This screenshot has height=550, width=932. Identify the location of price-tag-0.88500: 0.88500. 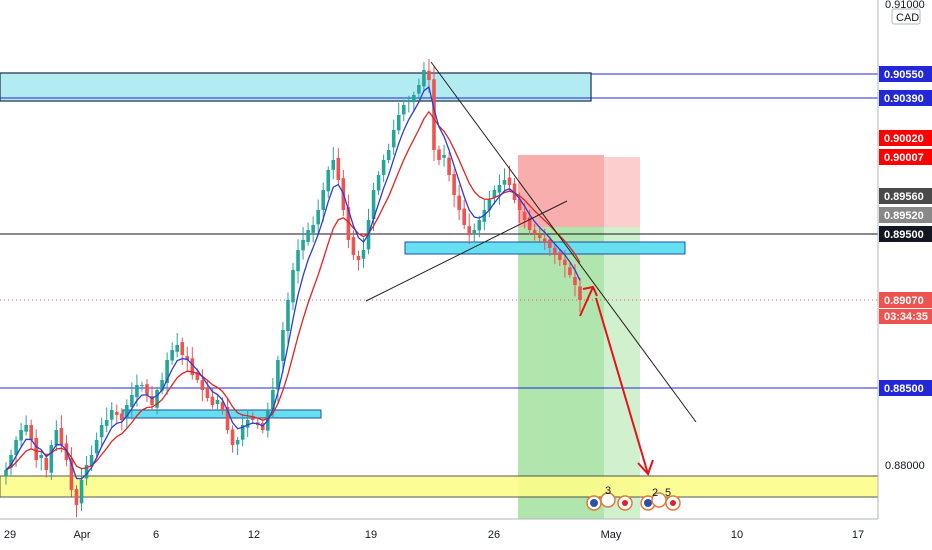
(905, 388).